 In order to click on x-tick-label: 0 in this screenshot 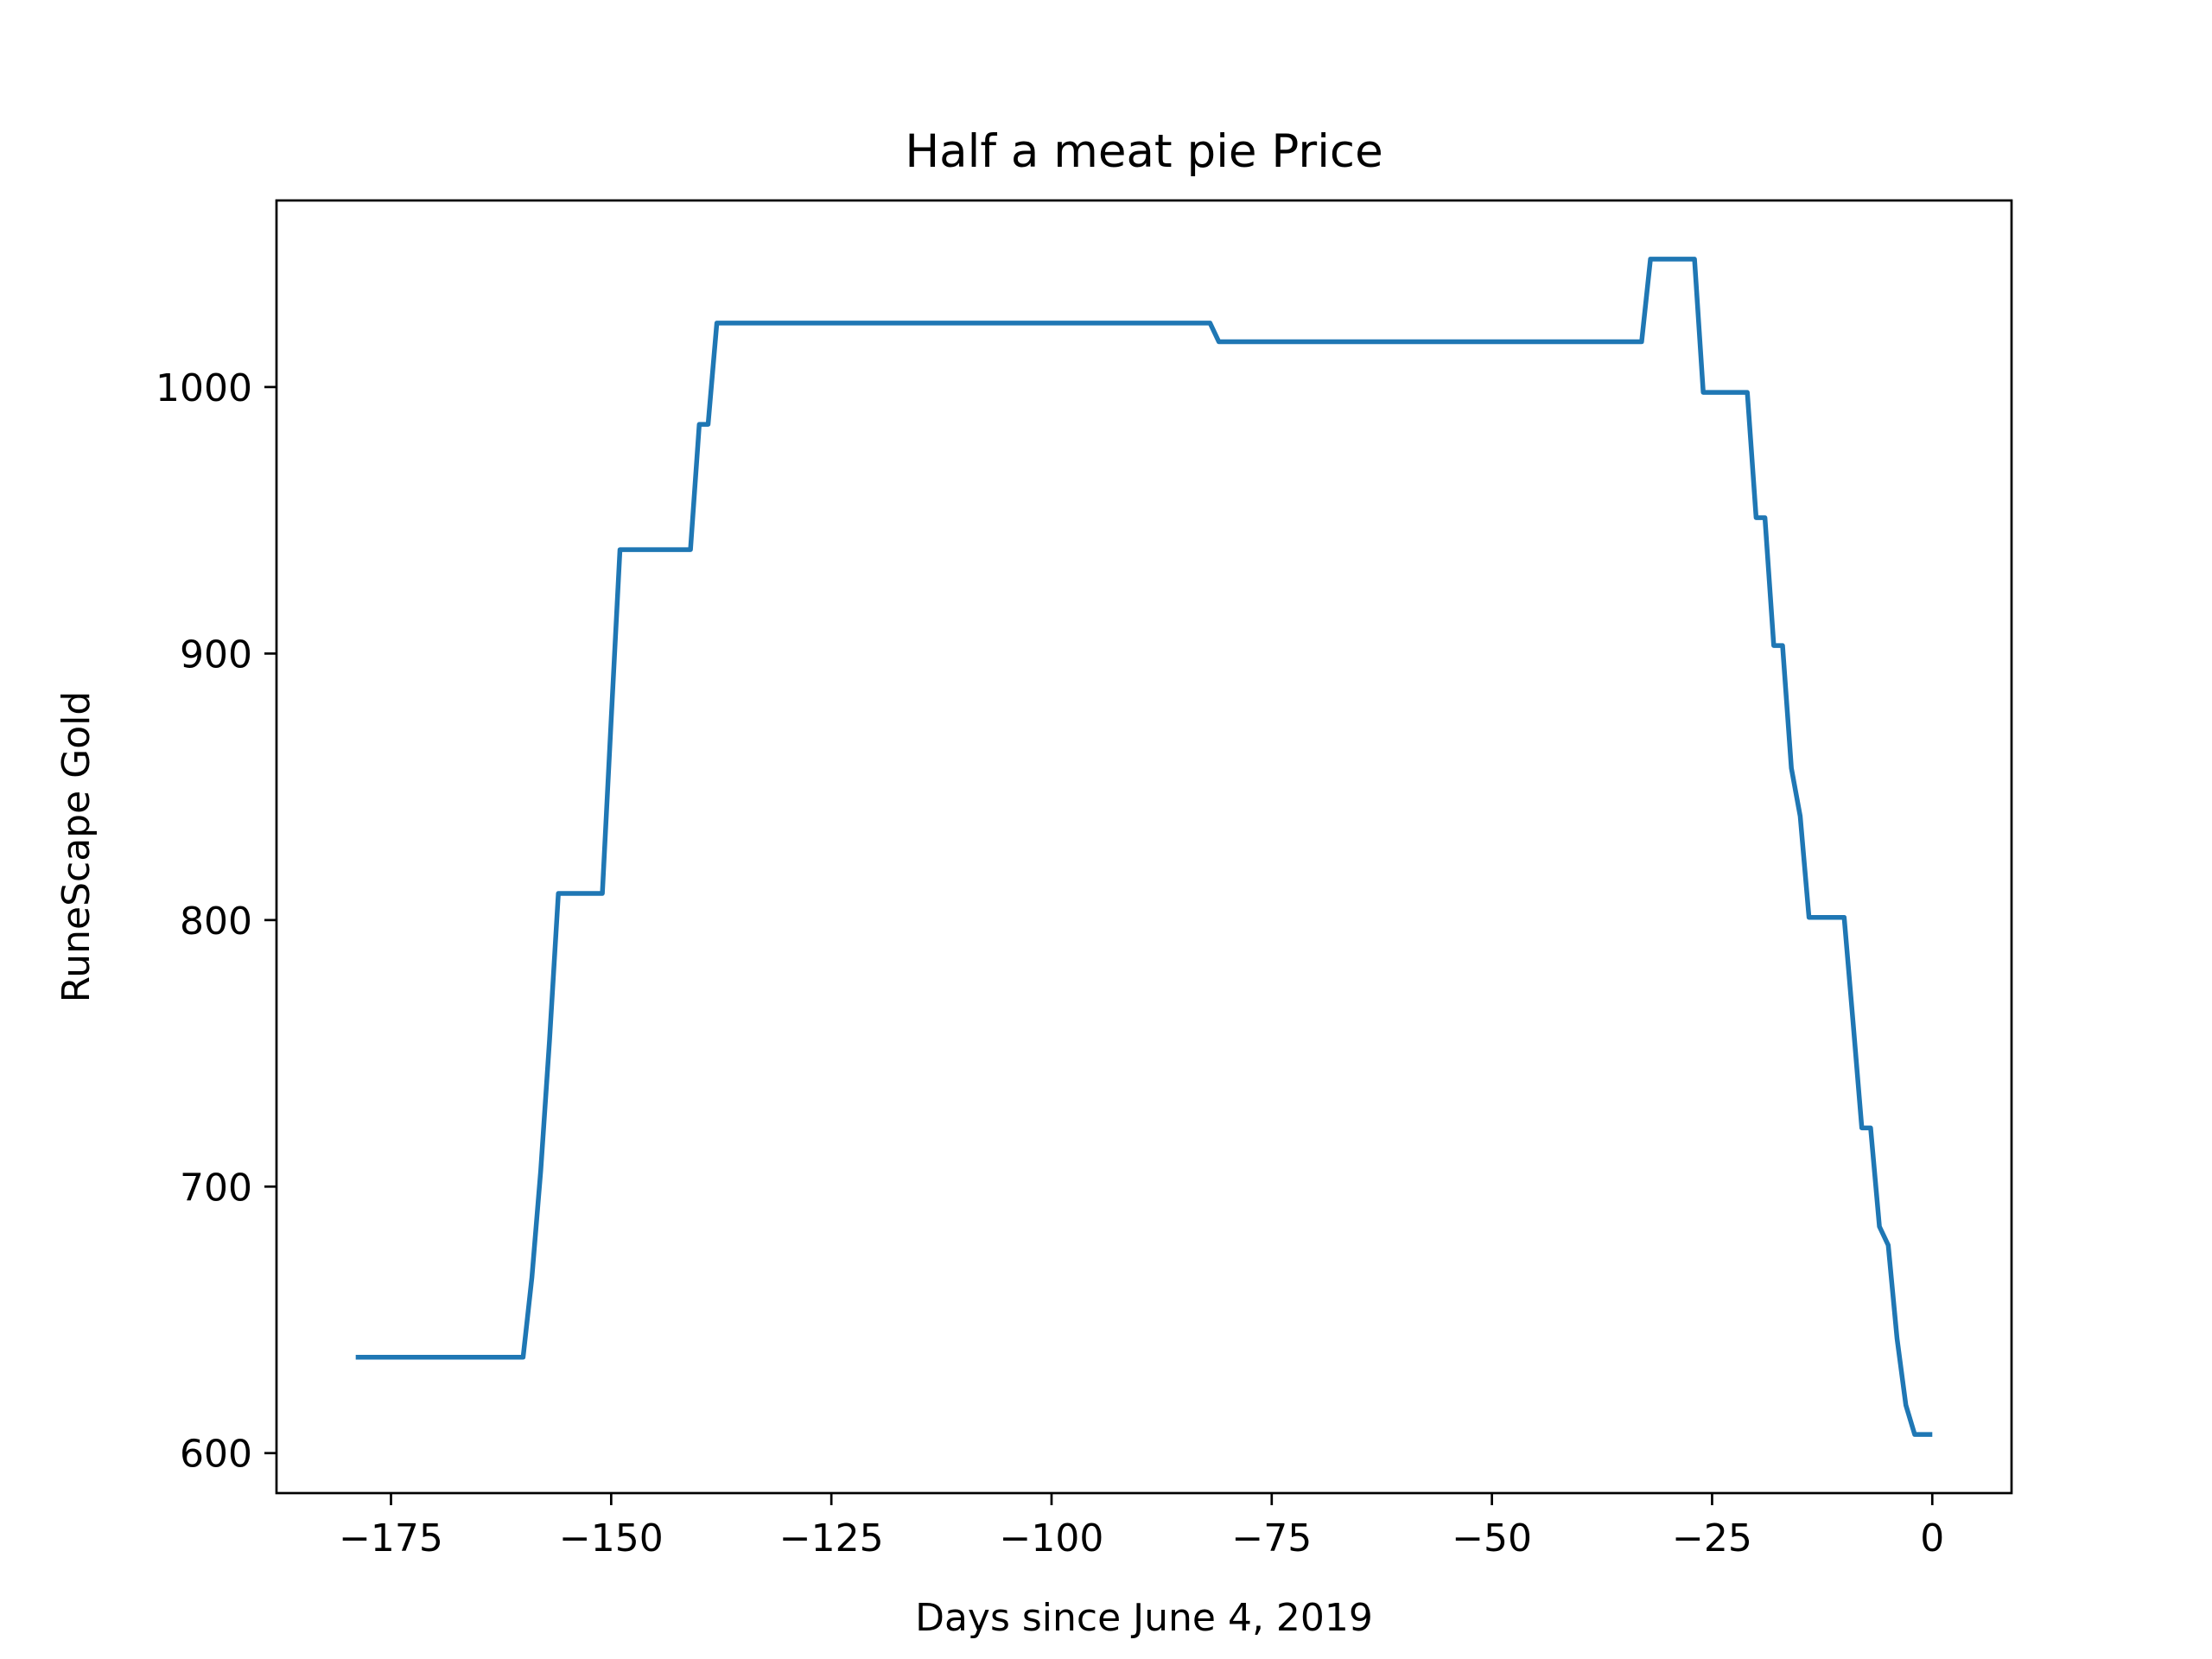, I will do `click(1932, 1538)`.